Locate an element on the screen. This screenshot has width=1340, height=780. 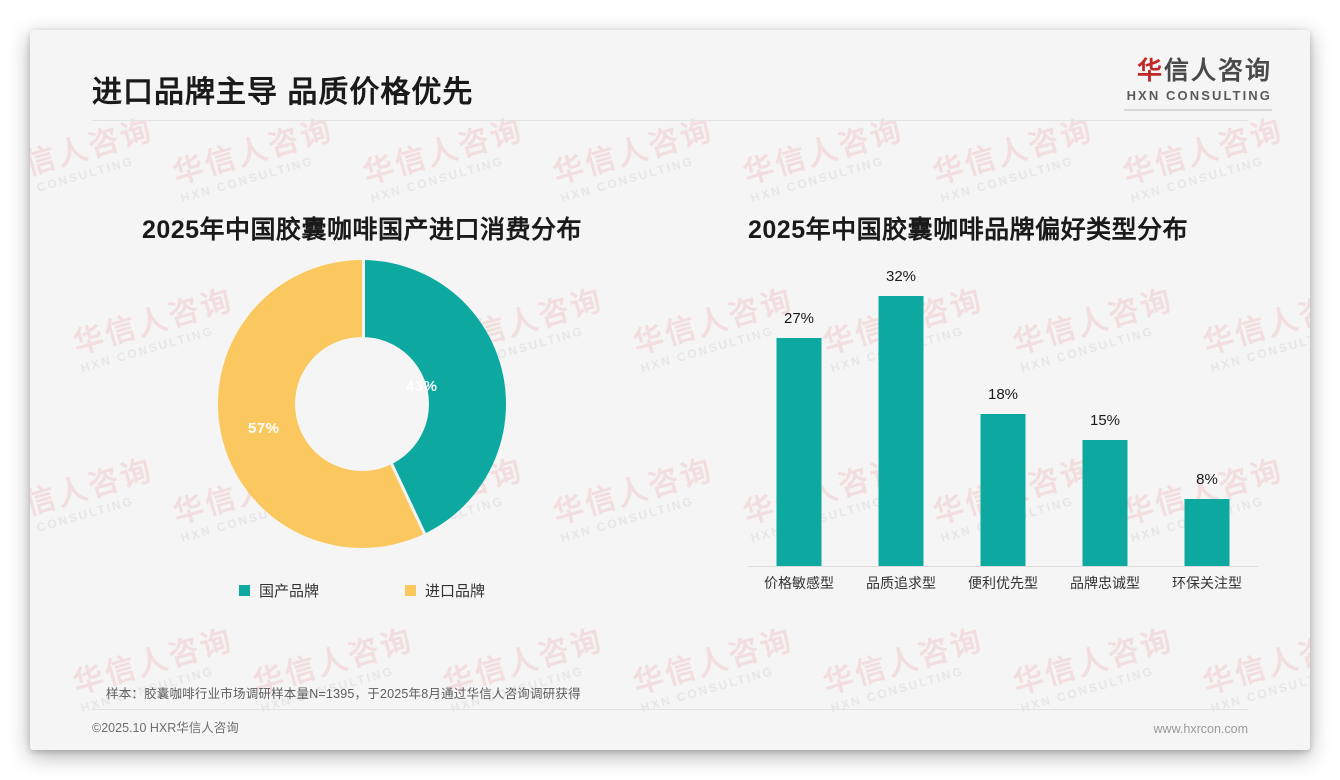
brand-logo: 华信人咨询 HXN CONSULTING is located at coordinates (1198, 84).